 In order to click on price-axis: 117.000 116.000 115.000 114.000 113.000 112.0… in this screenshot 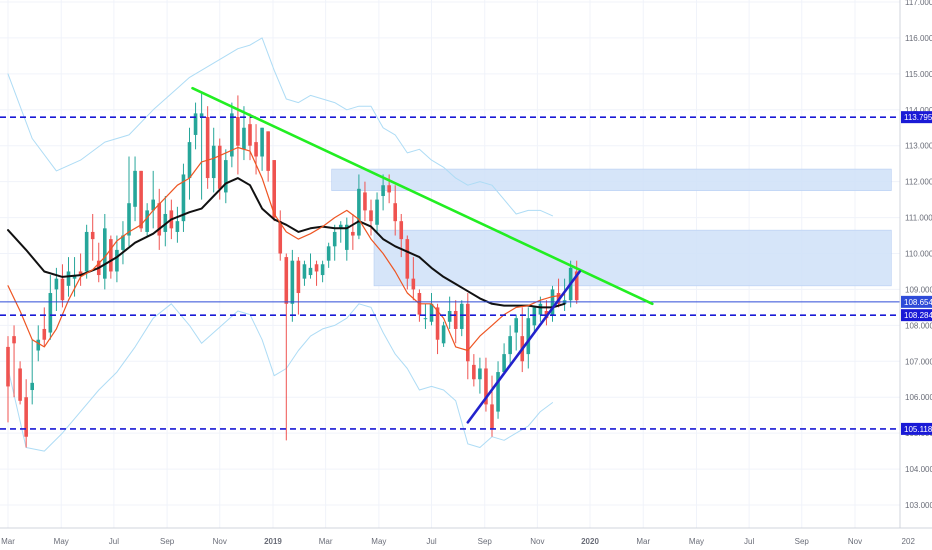, I will do `click(915, 264)`.